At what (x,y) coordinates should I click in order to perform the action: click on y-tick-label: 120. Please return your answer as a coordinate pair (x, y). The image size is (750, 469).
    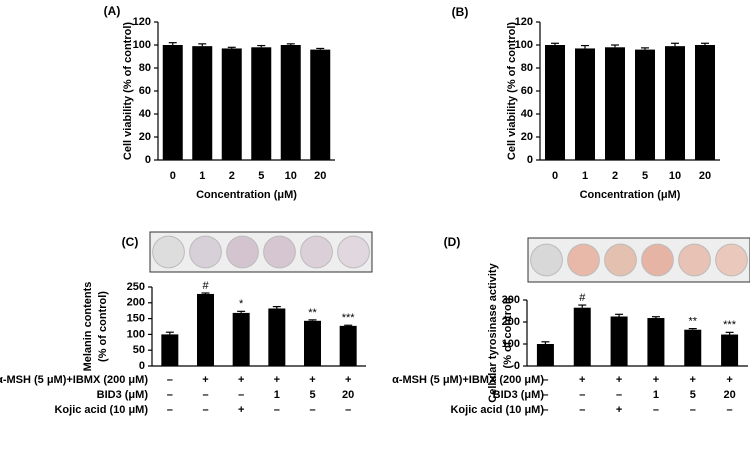
    Looking at the image, I should click on (142, 22).